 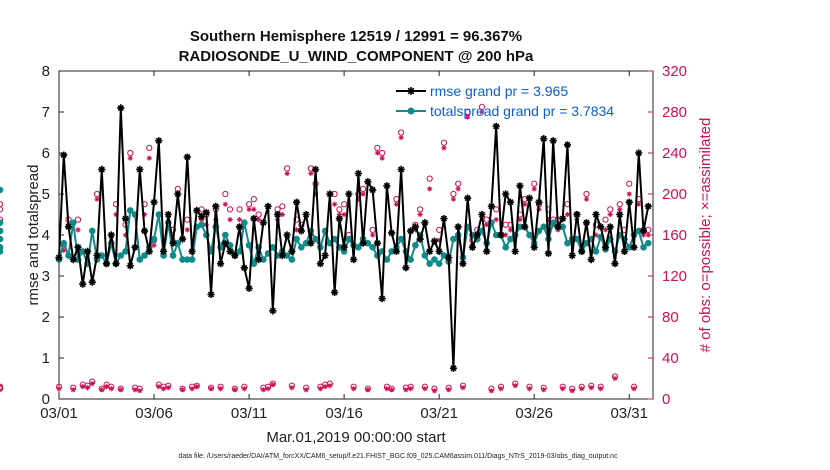 What do you see at coordinates (249, 413) in the screenshot?
I see `x-tick-label: 03/11` at bounding box center [249, 413].